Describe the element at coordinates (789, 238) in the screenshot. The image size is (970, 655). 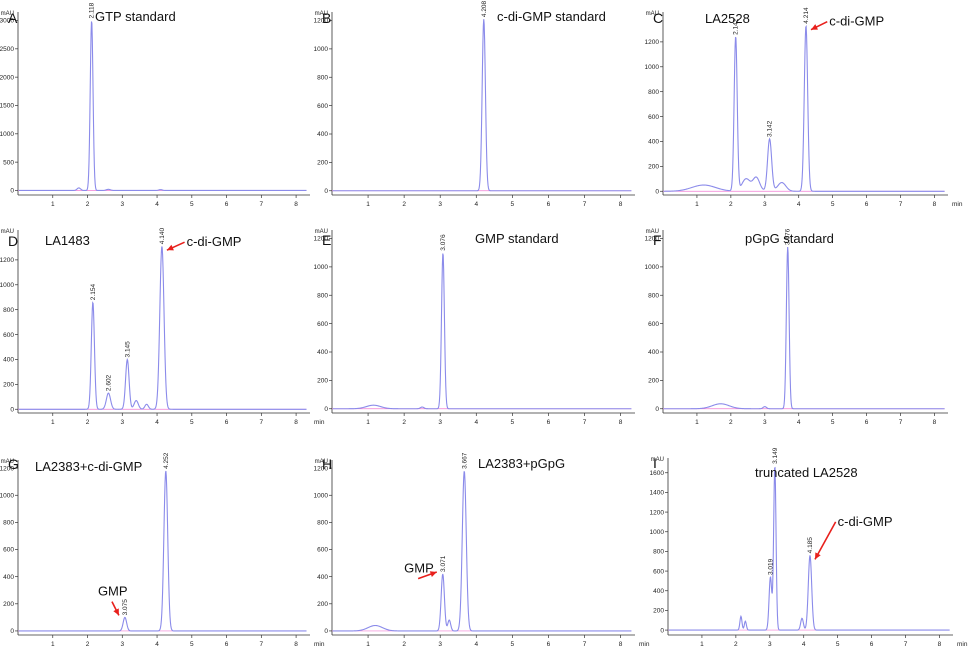
I see `chart-title: pGpG standard` at that location.